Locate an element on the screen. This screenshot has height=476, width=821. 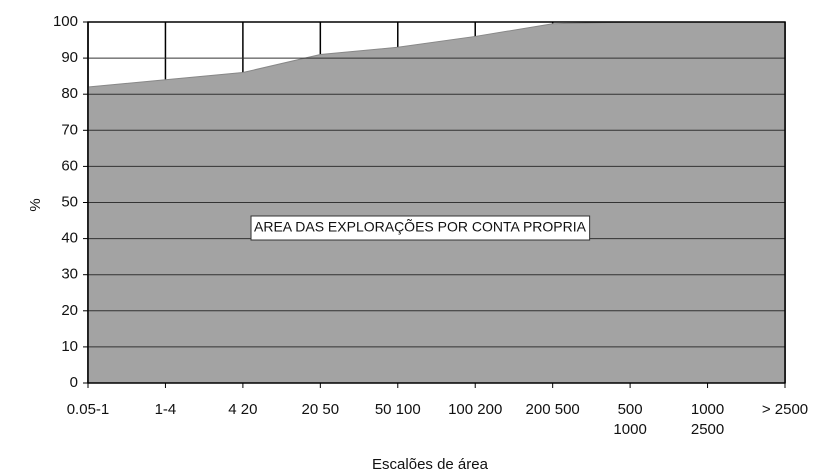
y-tick-label: 40 is located at coordinates (69, 238).